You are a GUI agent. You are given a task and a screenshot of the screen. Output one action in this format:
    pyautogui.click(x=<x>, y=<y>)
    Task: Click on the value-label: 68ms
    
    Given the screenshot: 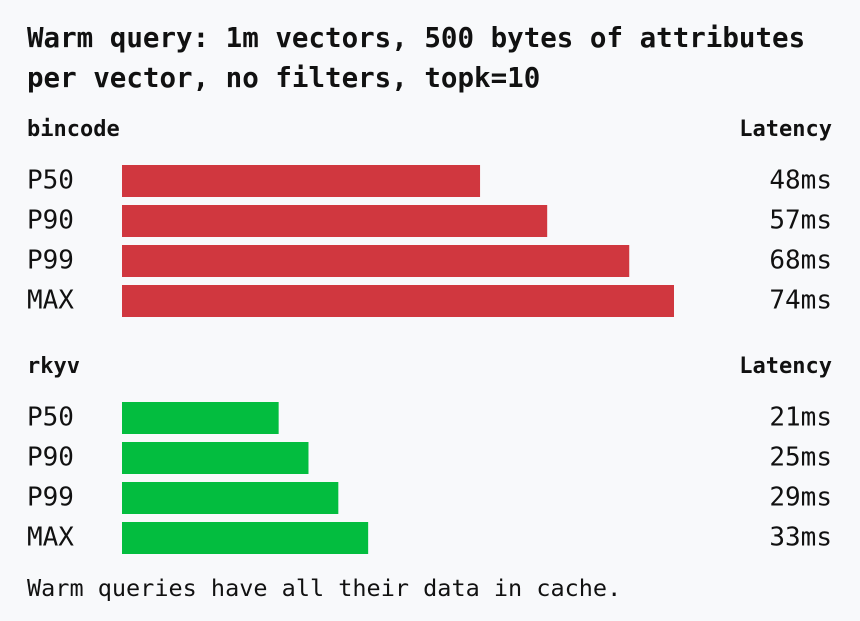 What is the action you would take?
    pyautogui.click(x=800, y=261)
    